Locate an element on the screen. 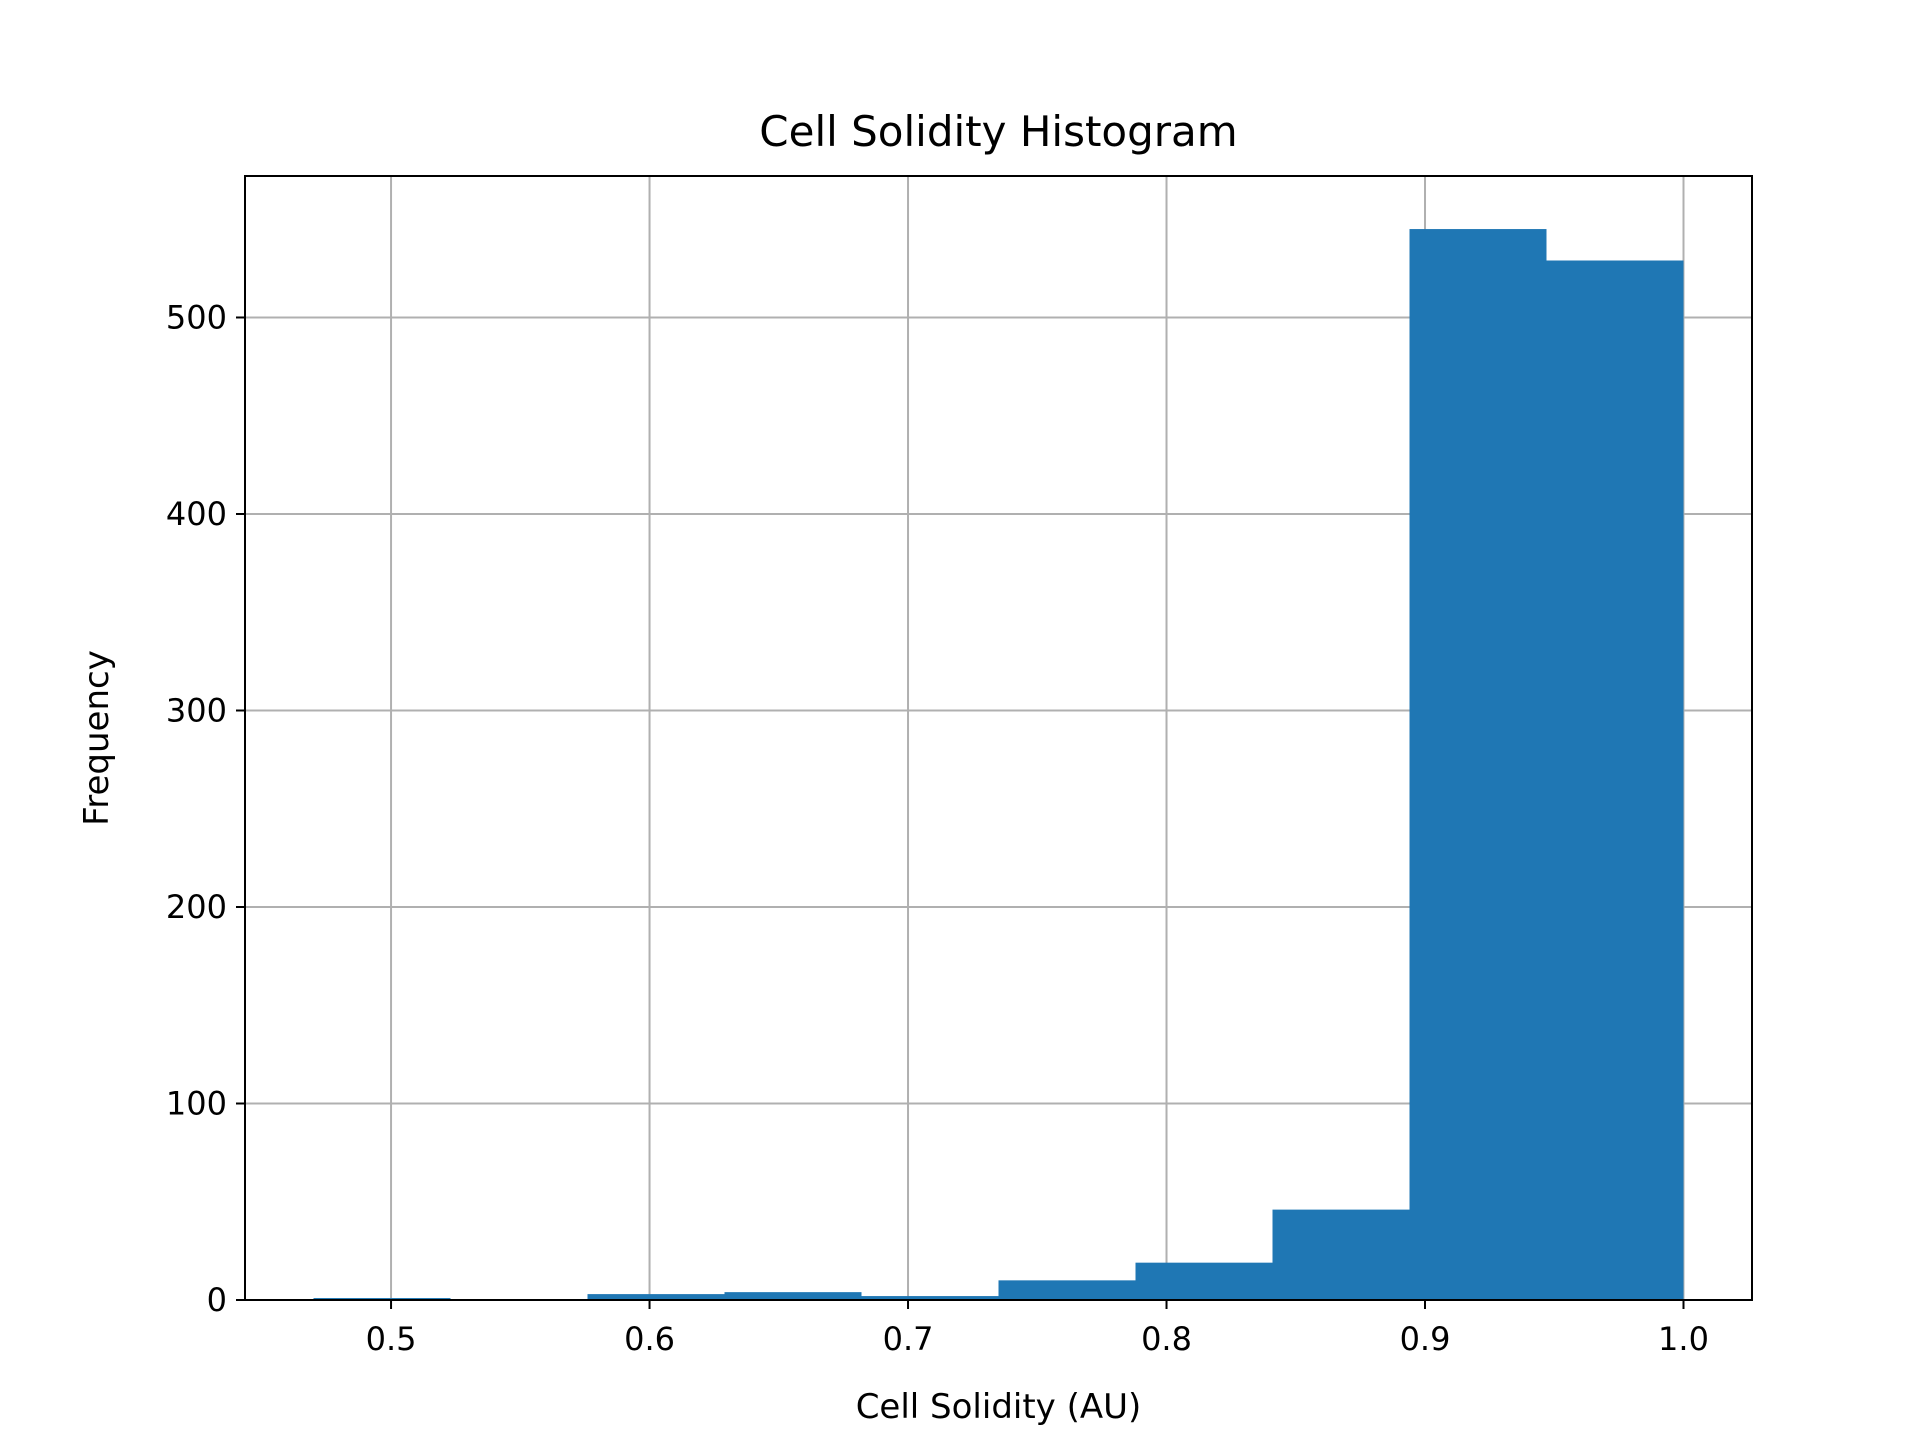 This screenshot has height=1440, width=1920. y-axis-label: Frequency is located at coordinates (97, 738).